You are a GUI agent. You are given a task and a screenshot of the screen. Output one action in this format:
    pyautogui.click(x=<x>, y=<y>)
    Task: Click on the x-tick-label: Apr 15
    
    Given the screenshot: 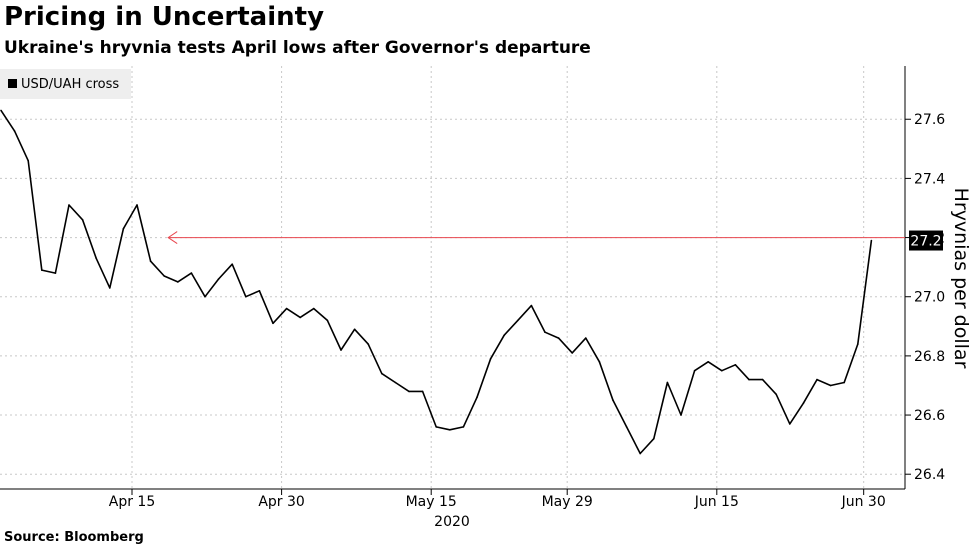 What is the action you would take?
    pyautogui.click(x=132, y=502)
    